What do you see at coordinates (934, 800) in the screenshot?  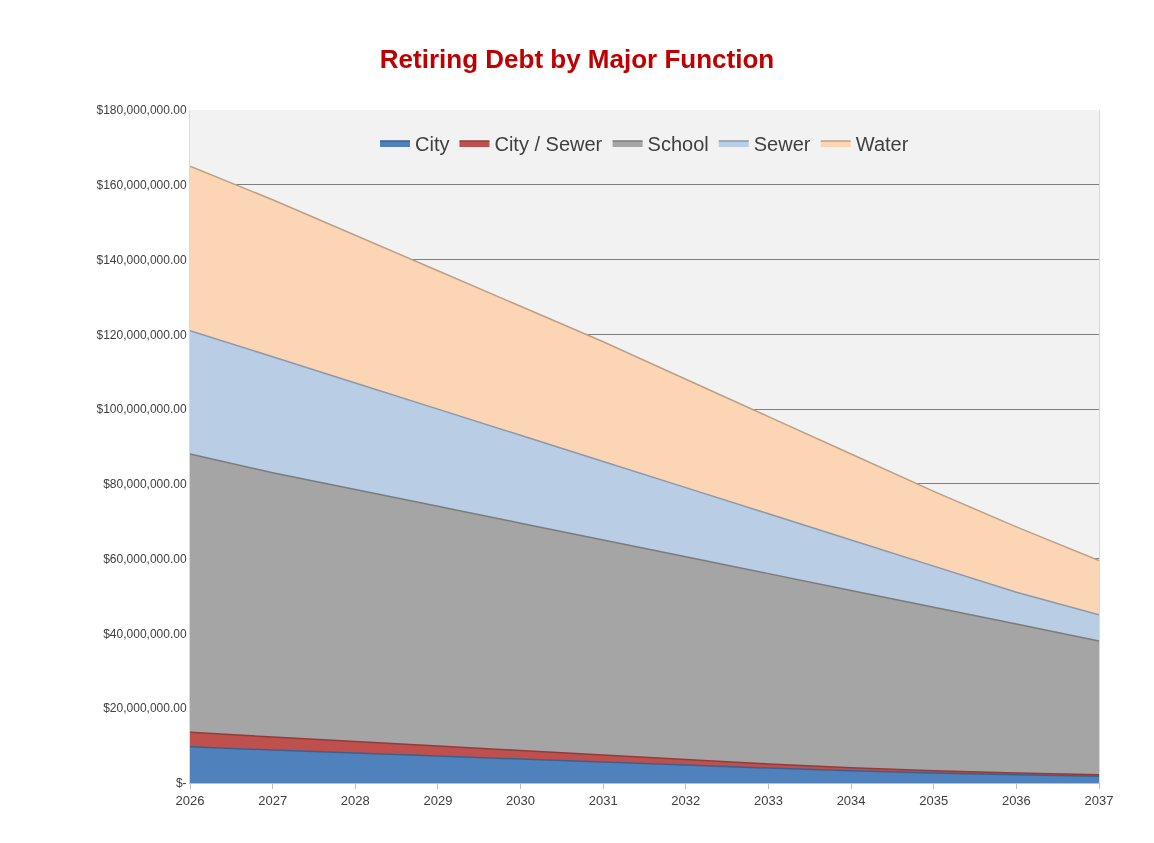 I see `x-tick-label: 2035` at bounding box center [934, 800].